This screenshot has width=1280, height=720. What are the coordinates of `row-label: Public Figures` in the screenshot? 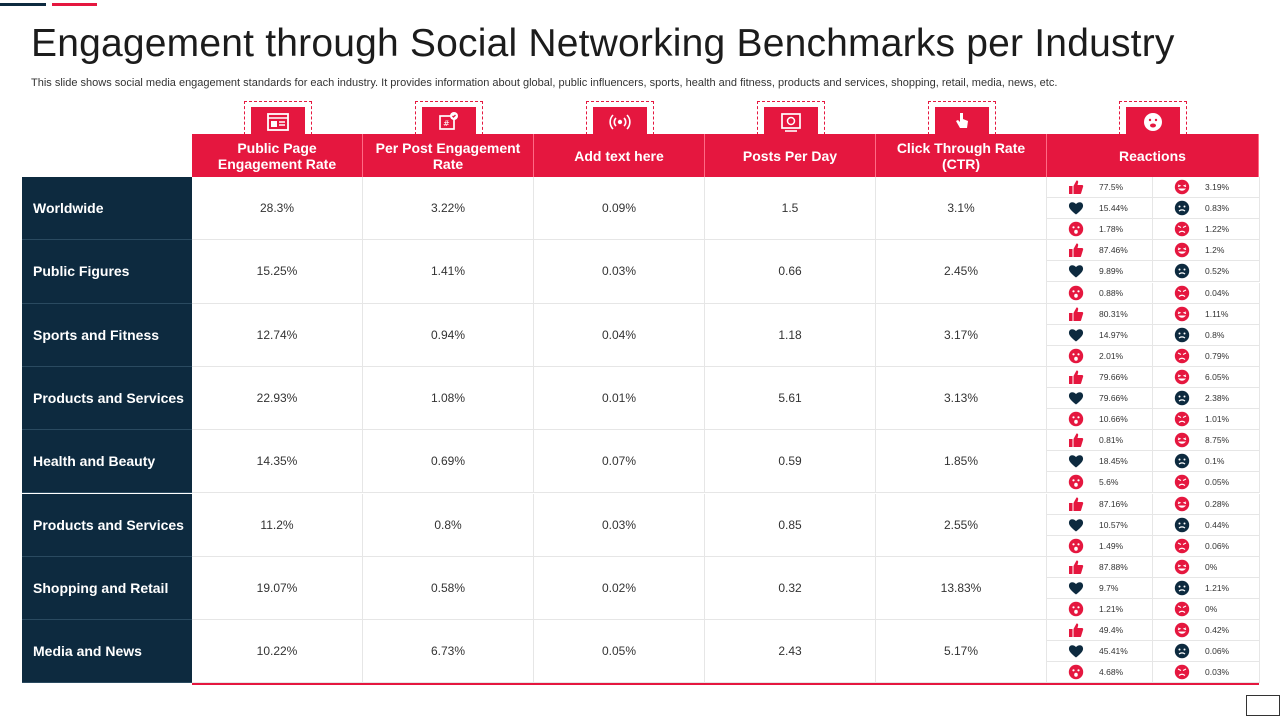 It's located at (107, 272).